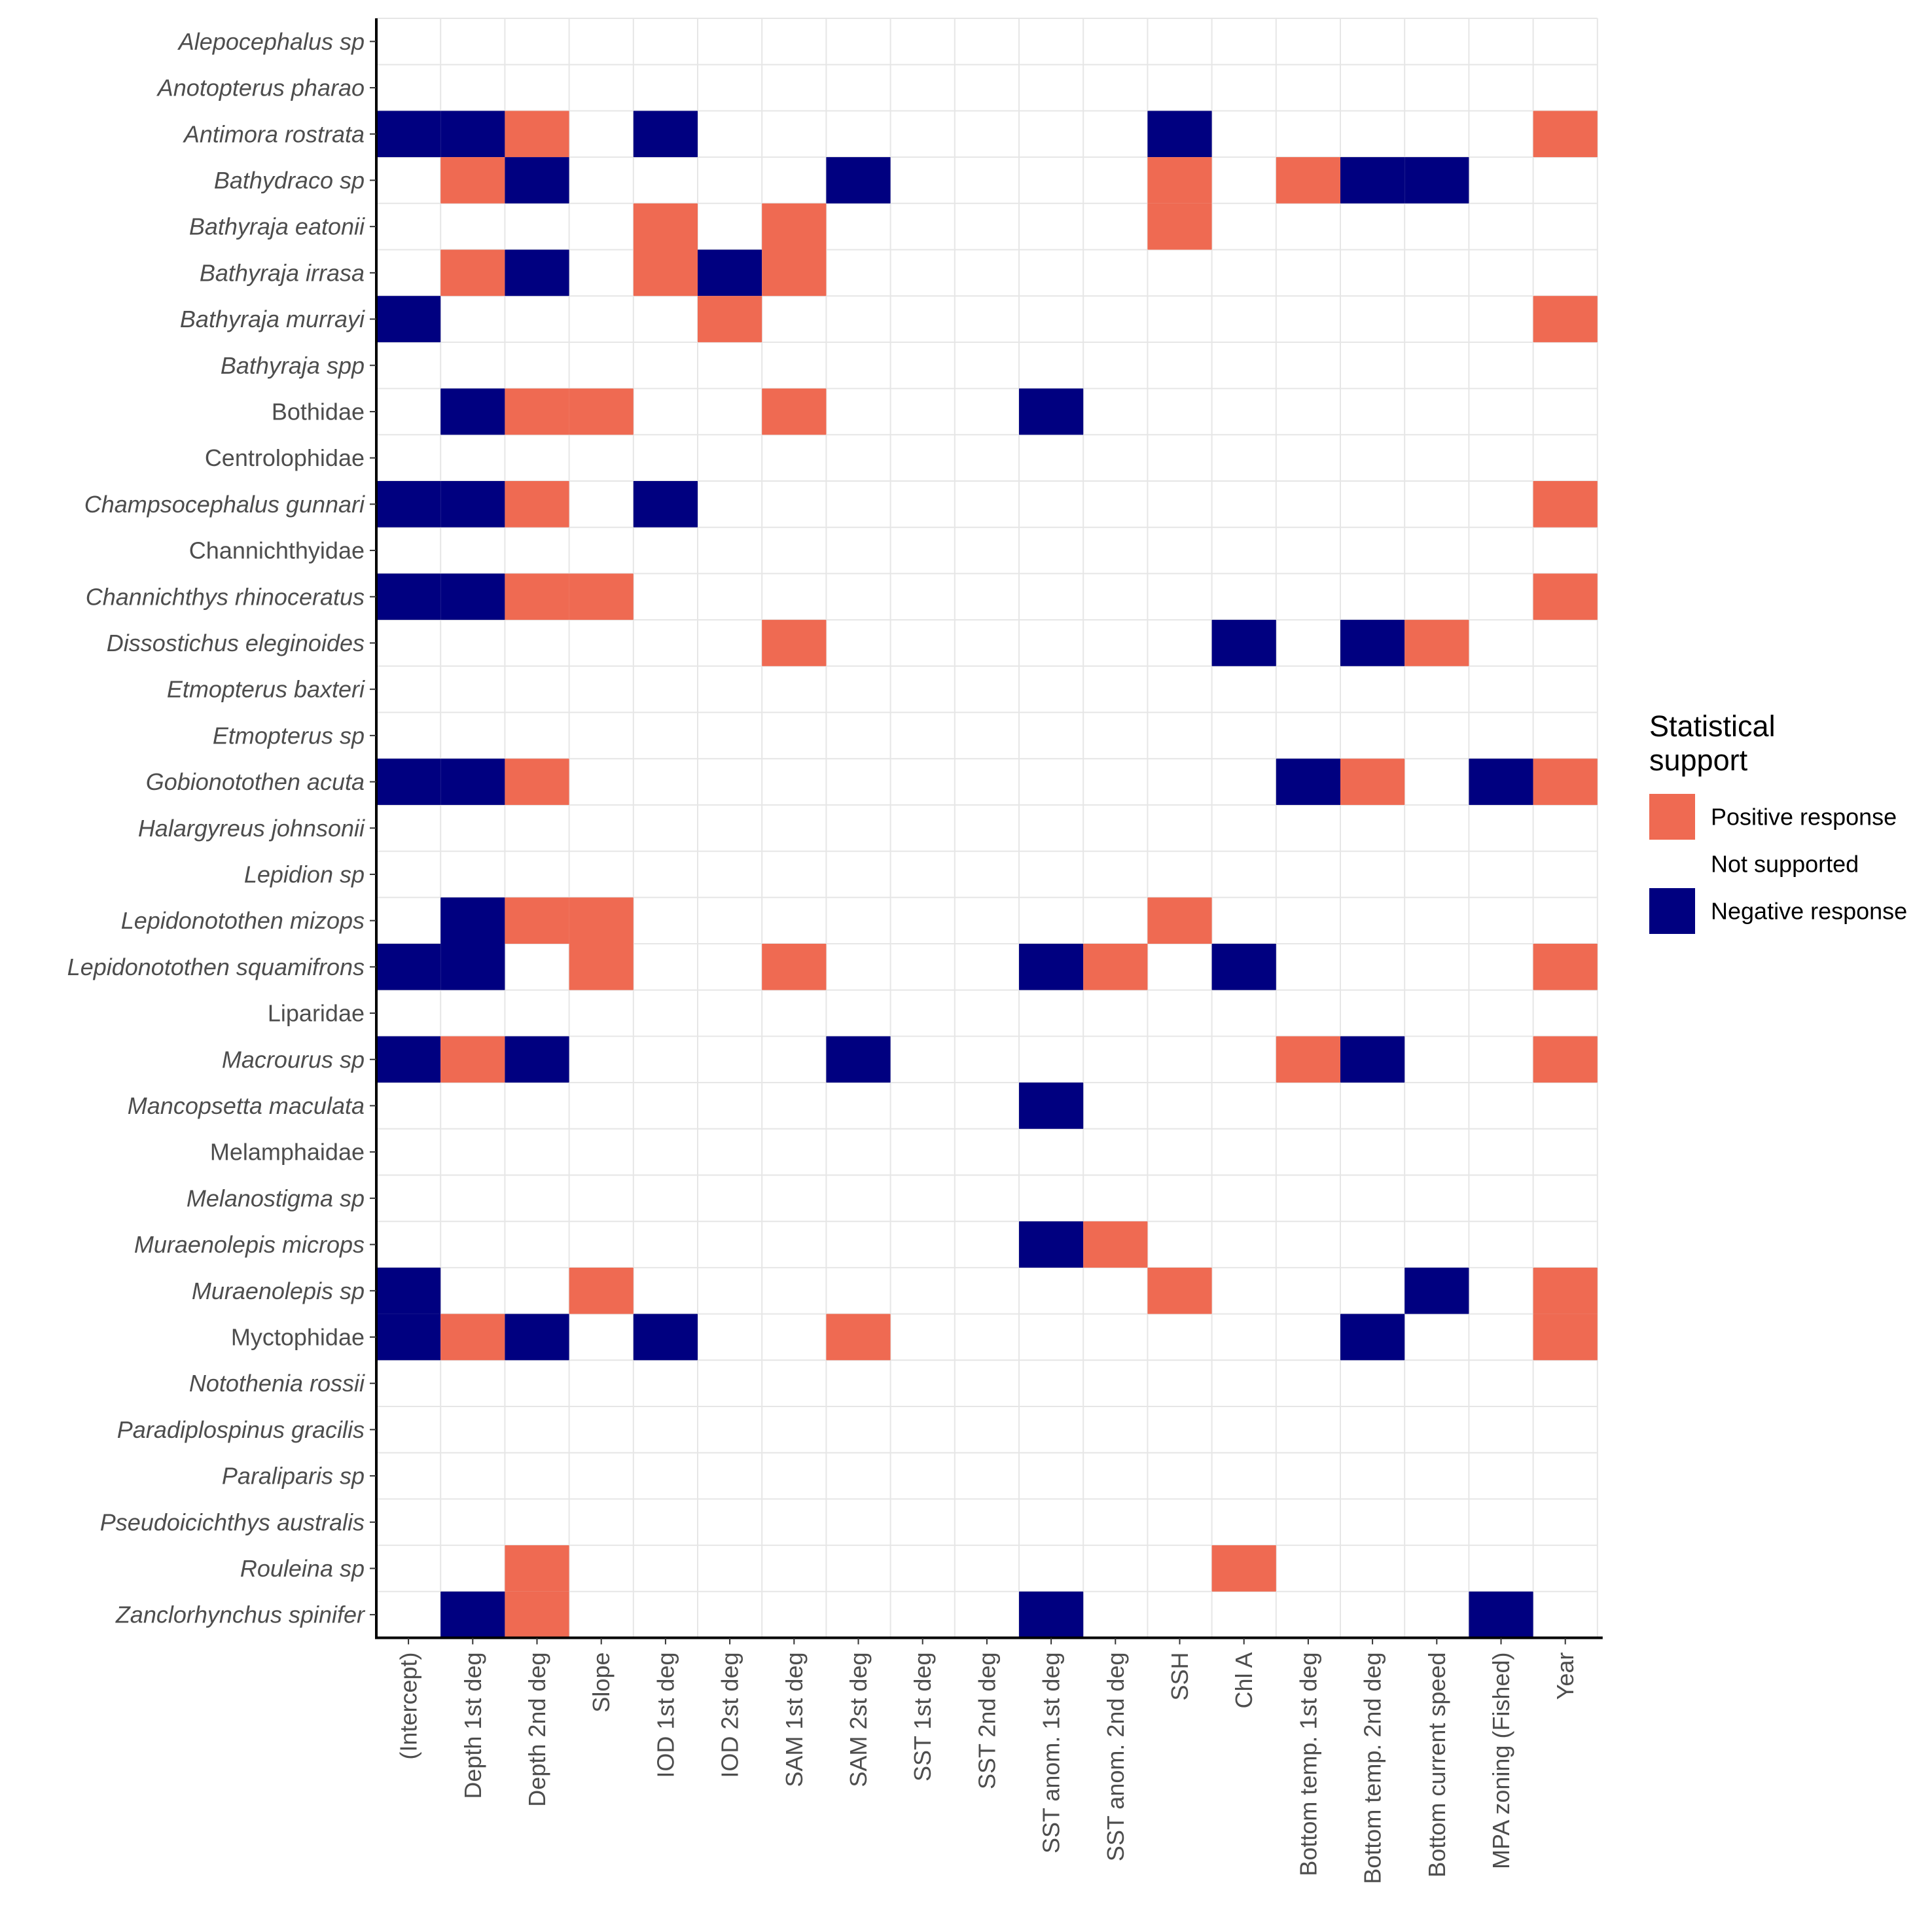 This screenshot has width=1932, height=1932. Describe the element at coordinates (266, 689) in the screenshot. I see `y-tick-label: Etmopterus baxteri` at that location.